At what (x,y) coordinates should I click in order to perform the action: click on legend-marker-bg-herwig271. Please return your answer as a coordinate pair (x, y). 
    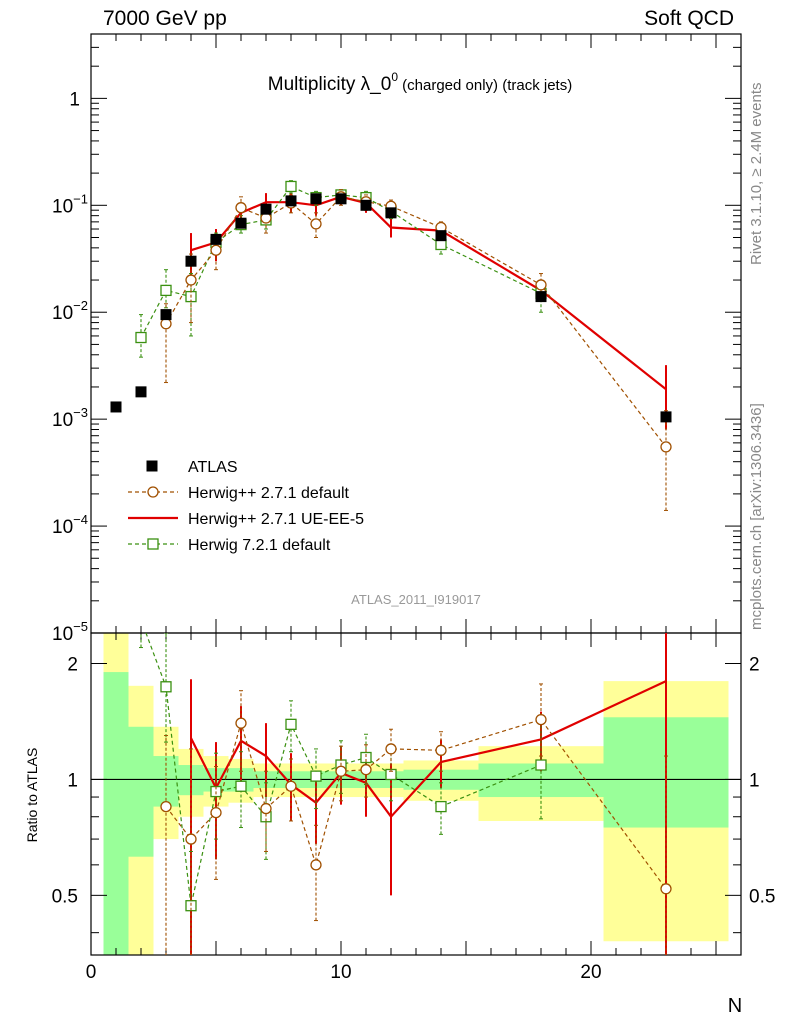
    Looking at the image, I should click on (153, 492).